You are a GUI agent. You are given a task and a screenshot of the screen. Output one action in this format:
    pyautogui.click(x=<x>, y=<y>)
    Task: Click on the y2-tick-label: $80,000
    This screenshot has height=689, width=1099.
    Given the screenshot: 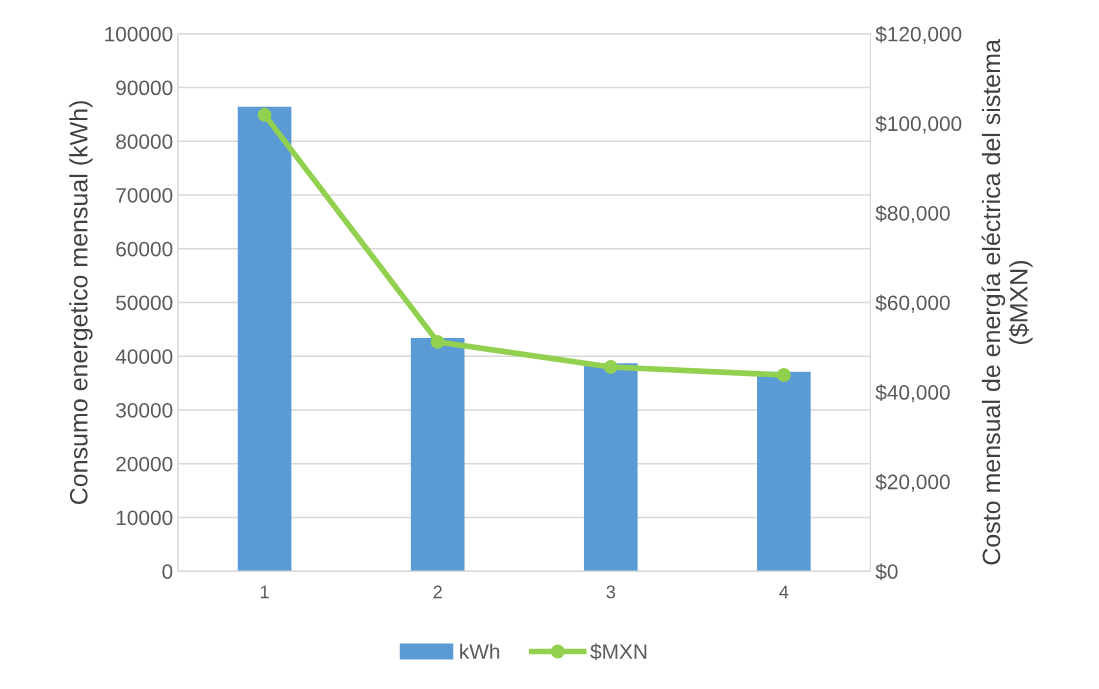 What is the action you would take?
    pyautogui.click(x=912, y=214)
    